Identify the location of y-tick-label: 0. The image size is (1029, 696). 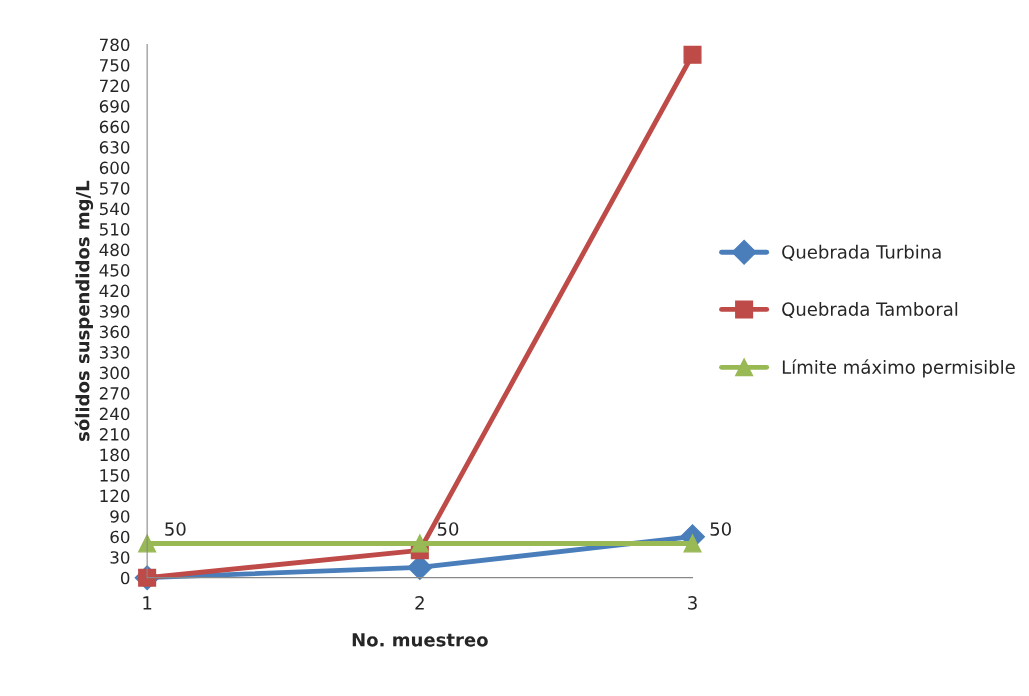
(125, 578).